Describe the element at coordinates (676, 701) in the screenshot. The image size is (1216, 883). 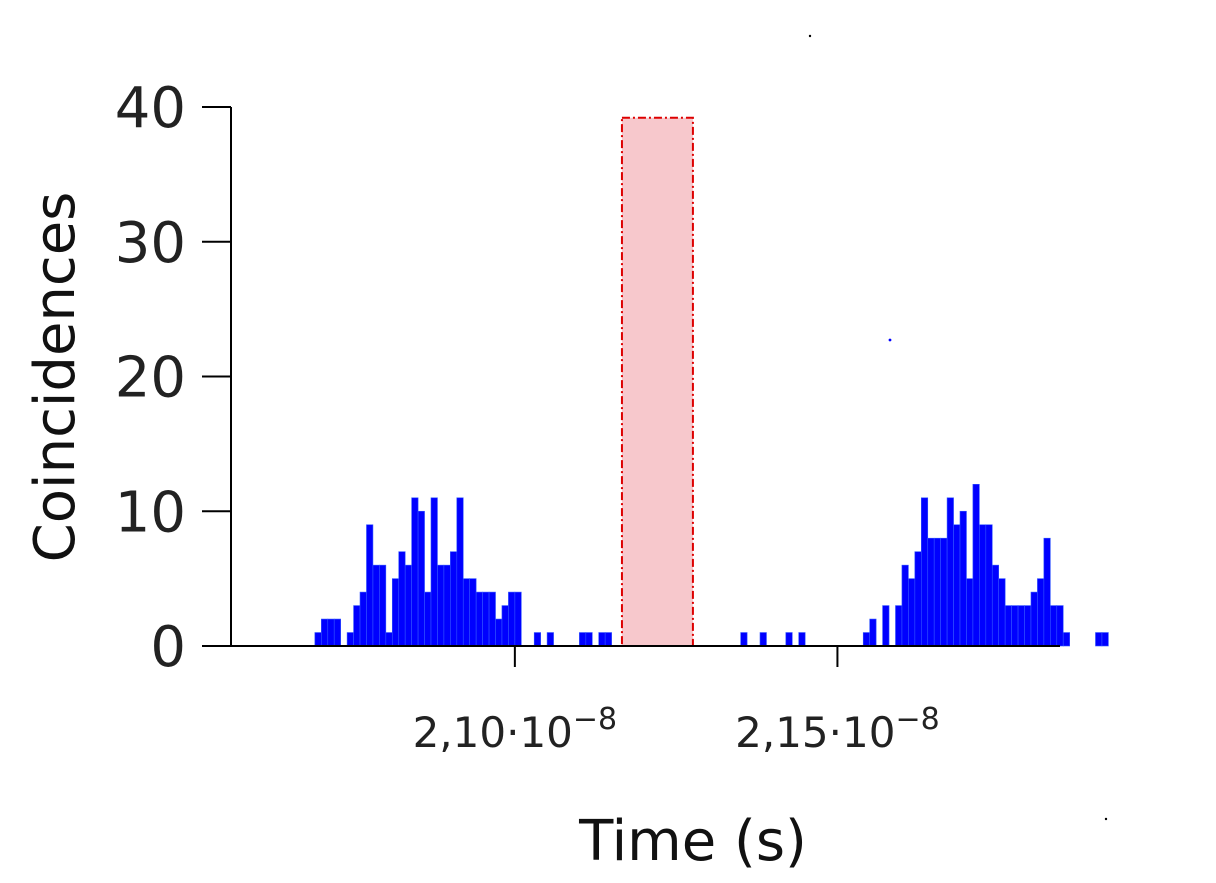
I see `x-ticks: 2,10·10⁻⁸ 2,15·10⁻⁸` at that location.